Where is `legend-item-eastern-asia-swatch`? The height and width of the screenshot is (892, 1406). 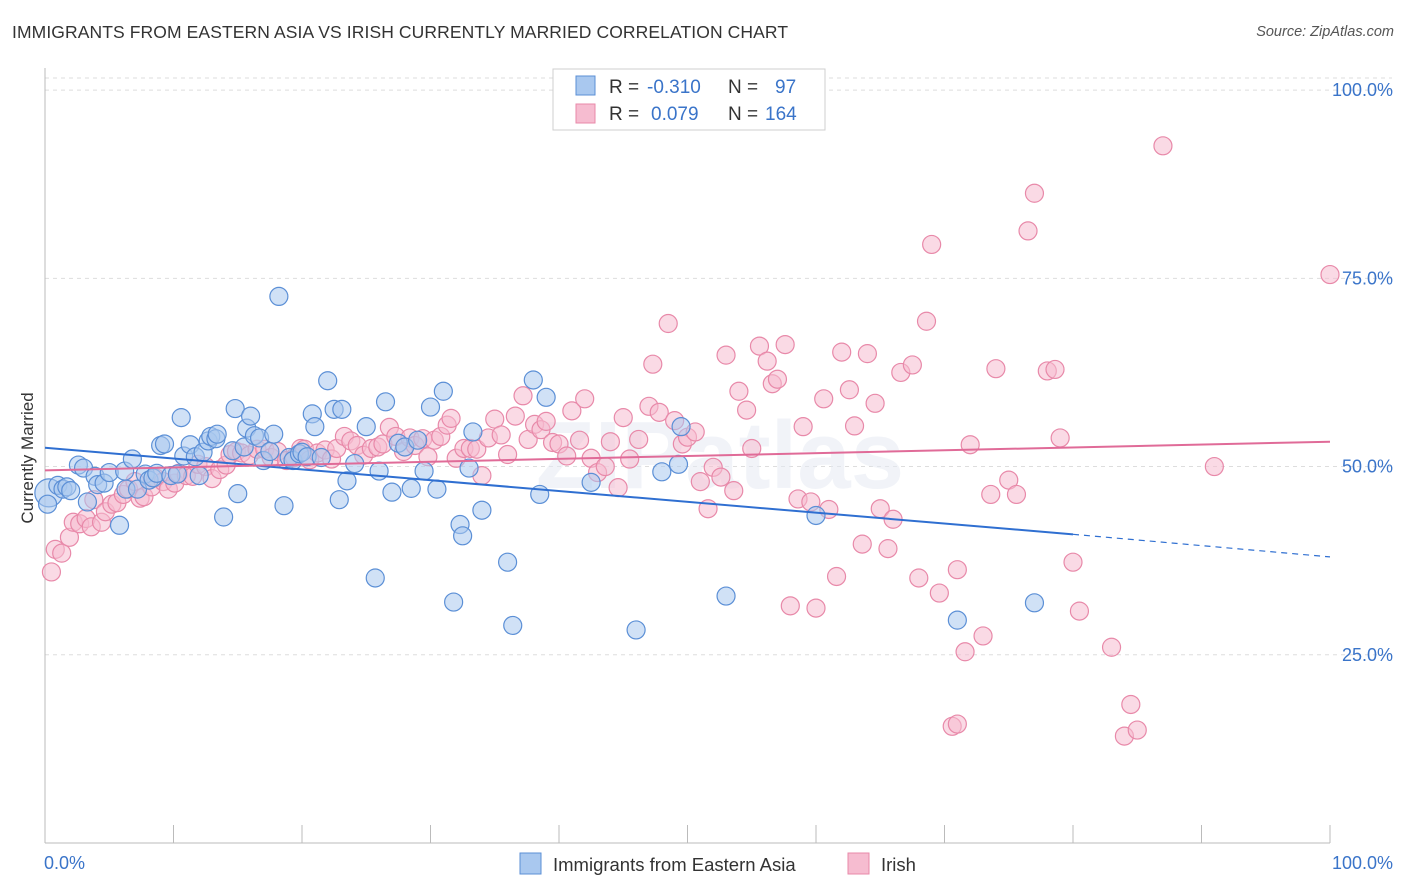
legend-item-eastern-asia-swatch is located at coordinates (530, 863).